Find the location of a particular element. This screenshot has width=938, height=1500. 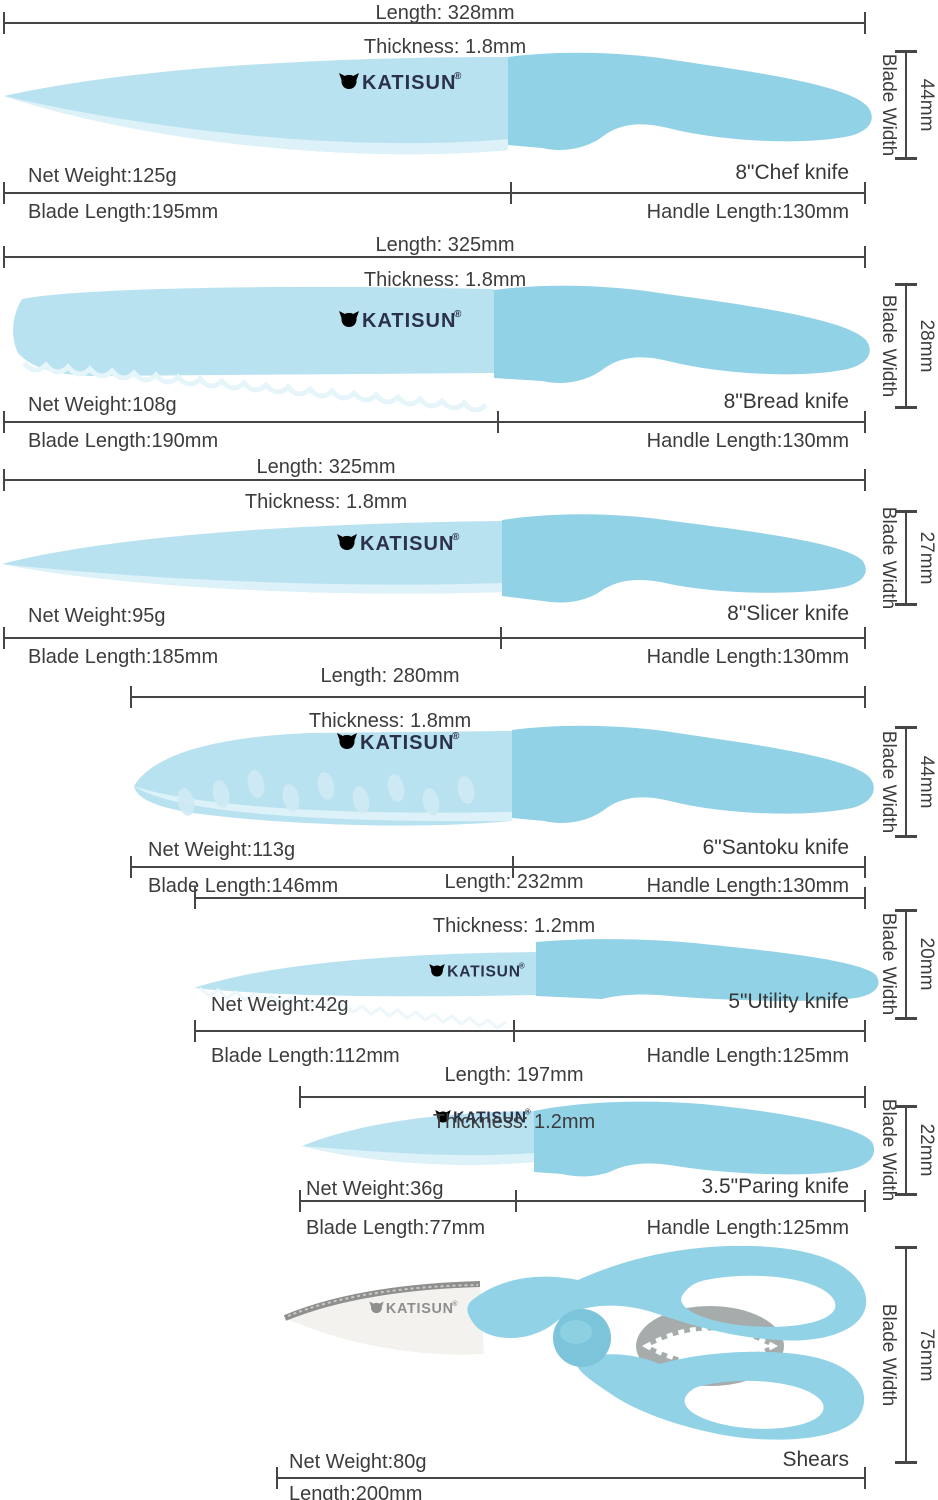

utility-handle-length: Handle Length:125mm is located at coordinates (747, 1056).